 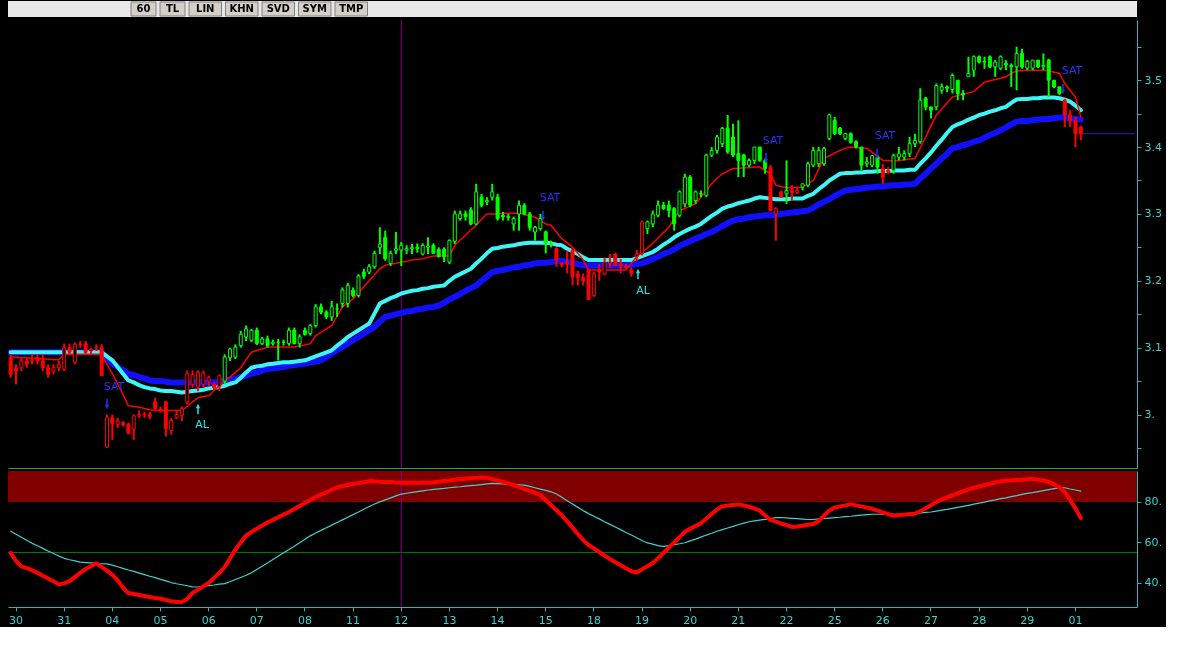 What do you see at coordinates (256, 620) in the screenshot?
I see `x-tick-label: 07` at bounding box center [256, 620].